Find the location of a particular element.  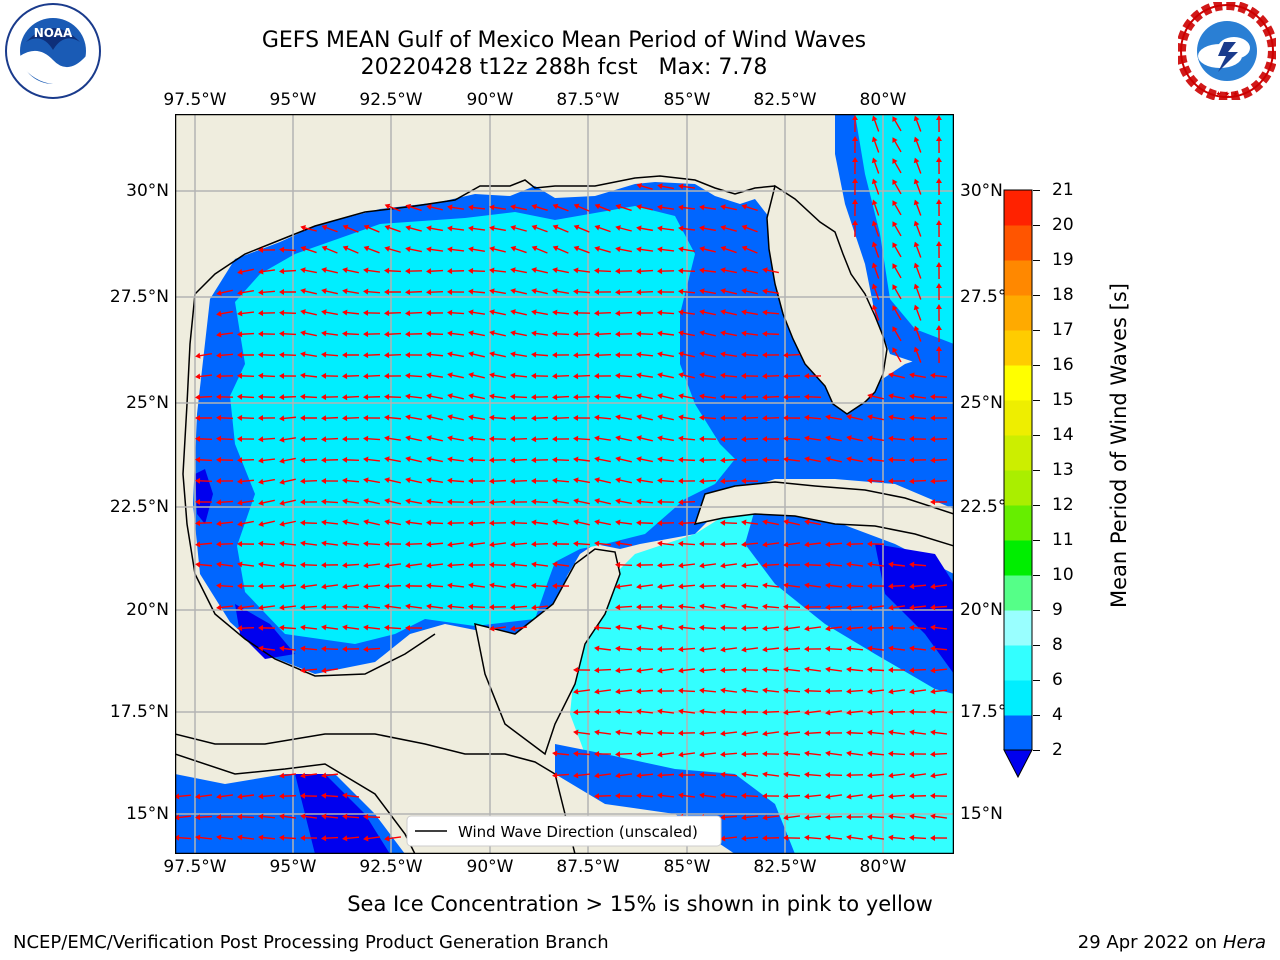

atlantic-interior is located at coordinates (904, 229).